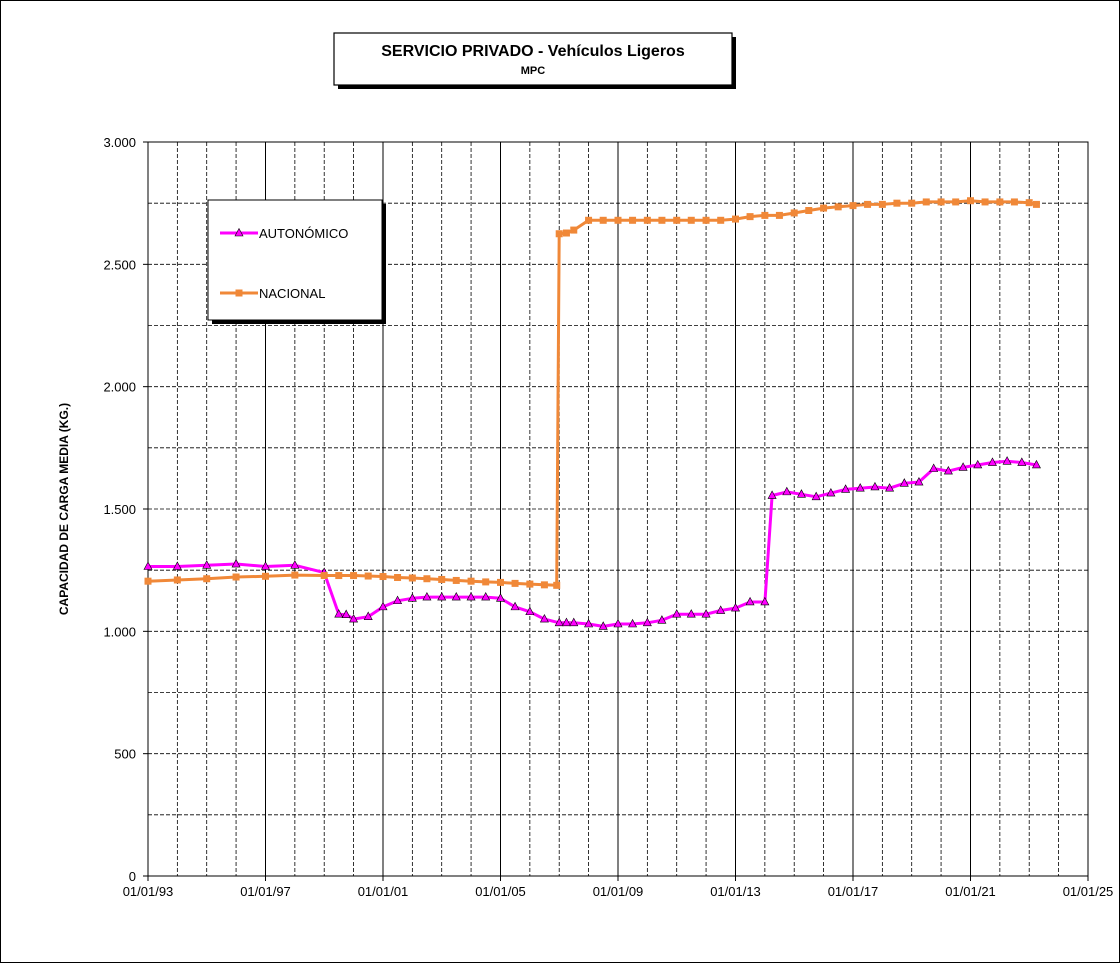  What do you see at coordinates (64, 509) in the screenshot?
I see `y-axis-title: CAPACIDAD DE CARGA MEDIA (KG.)` at bounding box center [64, 509].